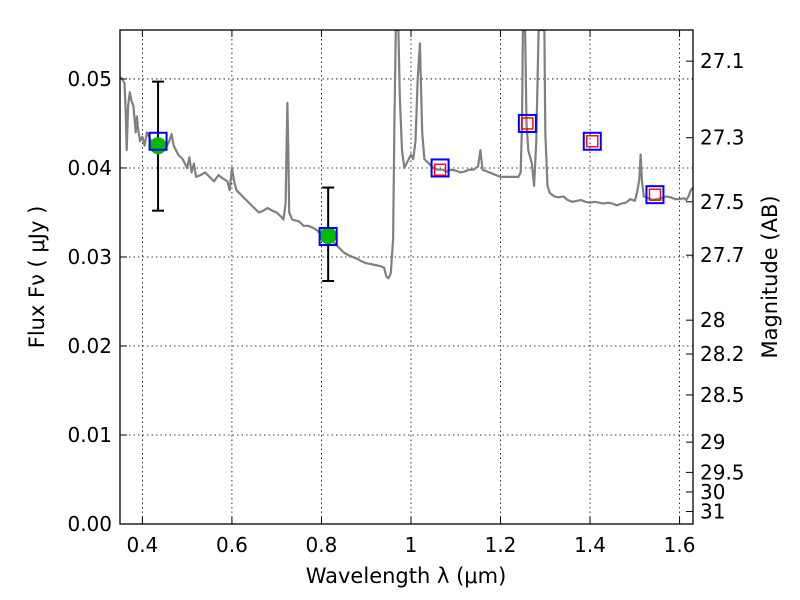  I want to click on x-tick-label: 1, so click(411, 545).